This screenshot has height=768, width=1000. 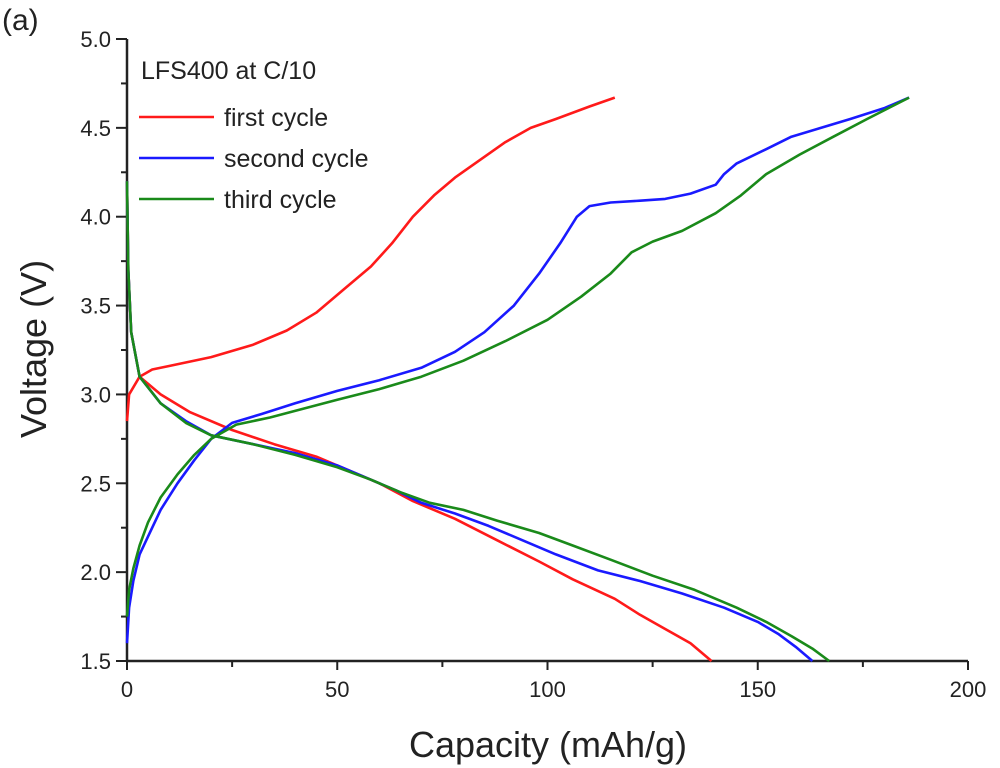 What do you see at coordinates (95, 128) in the screenshot?
I see `y-tick-label: 4.5` at bounding box center [95, 128].